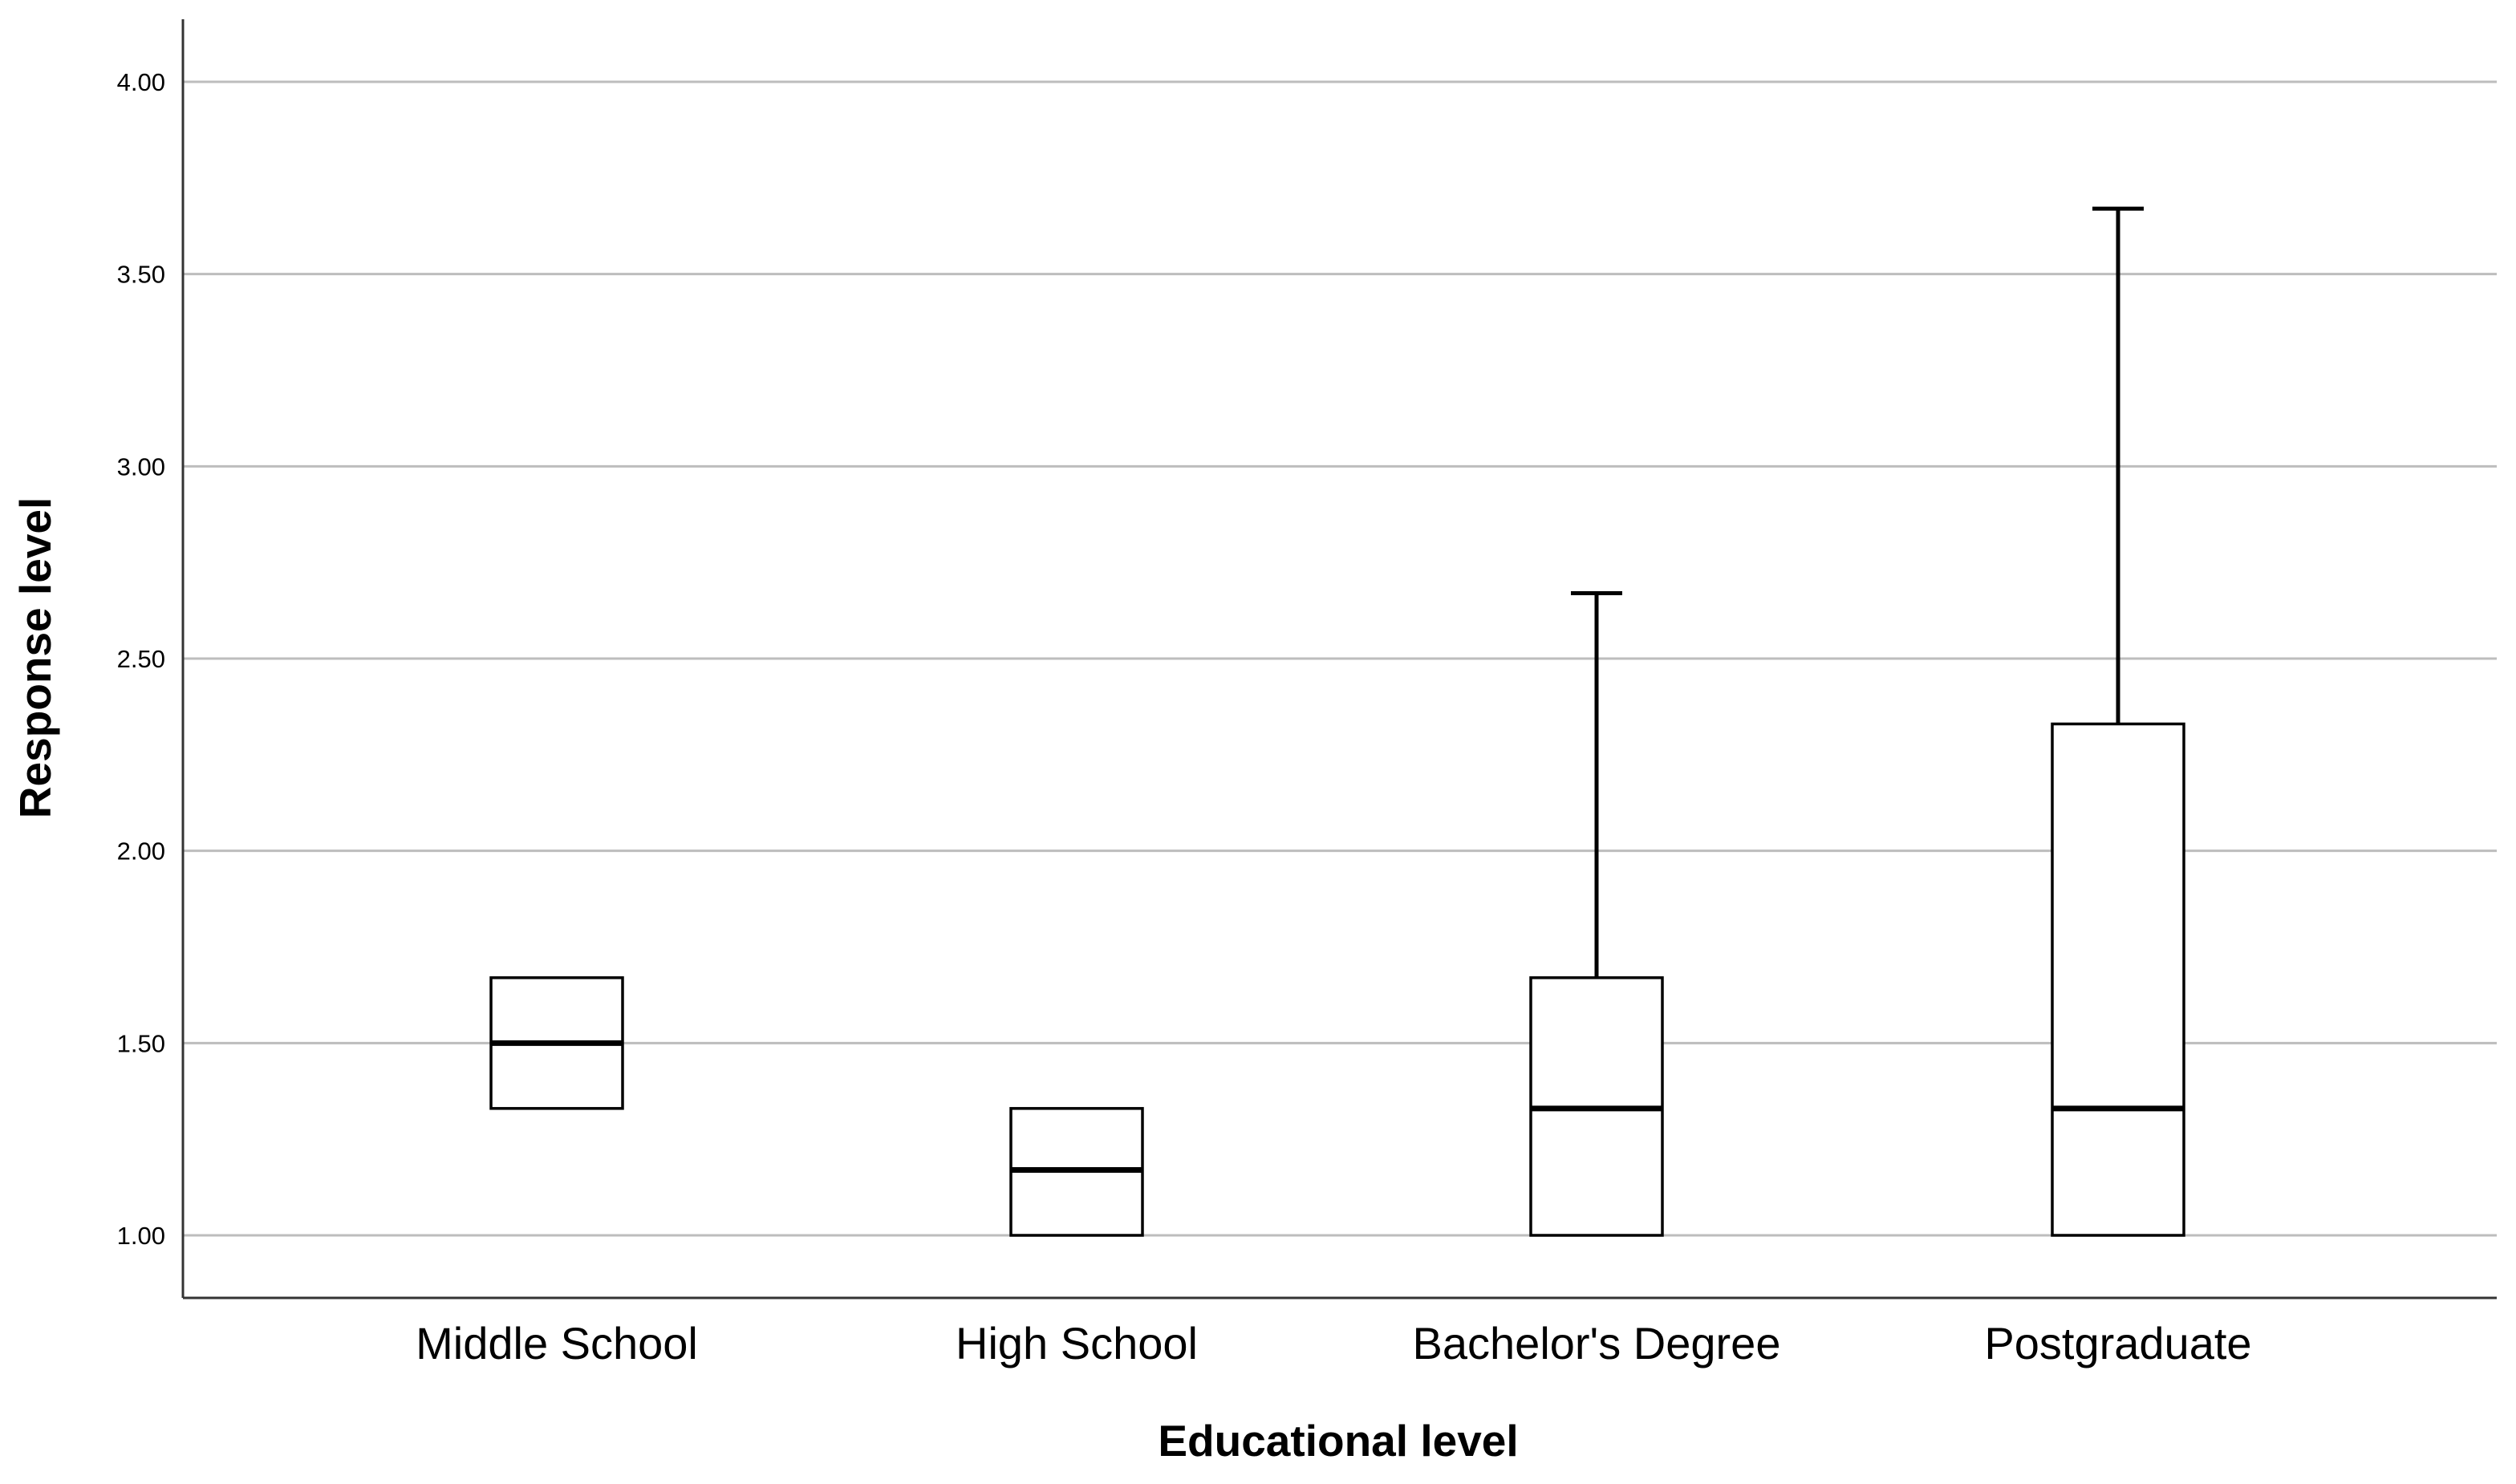 The width and height of the screenshot is (2516, 1484). Describe the element at coordinates (2117, 1343) in the screenshot. I see `x-tick-label: Postgraduate` at that location.